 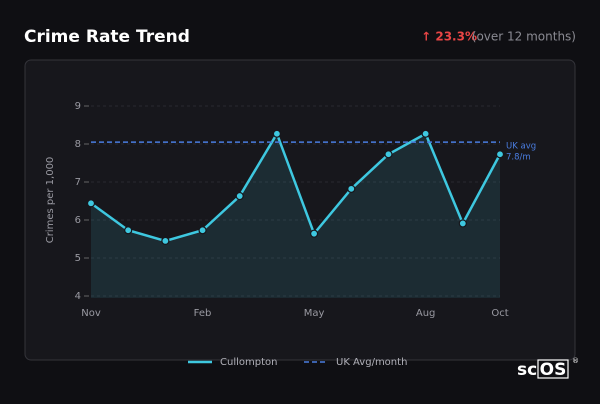 I want to click on legend-label: Cullompton, so click(x=248, y=362).